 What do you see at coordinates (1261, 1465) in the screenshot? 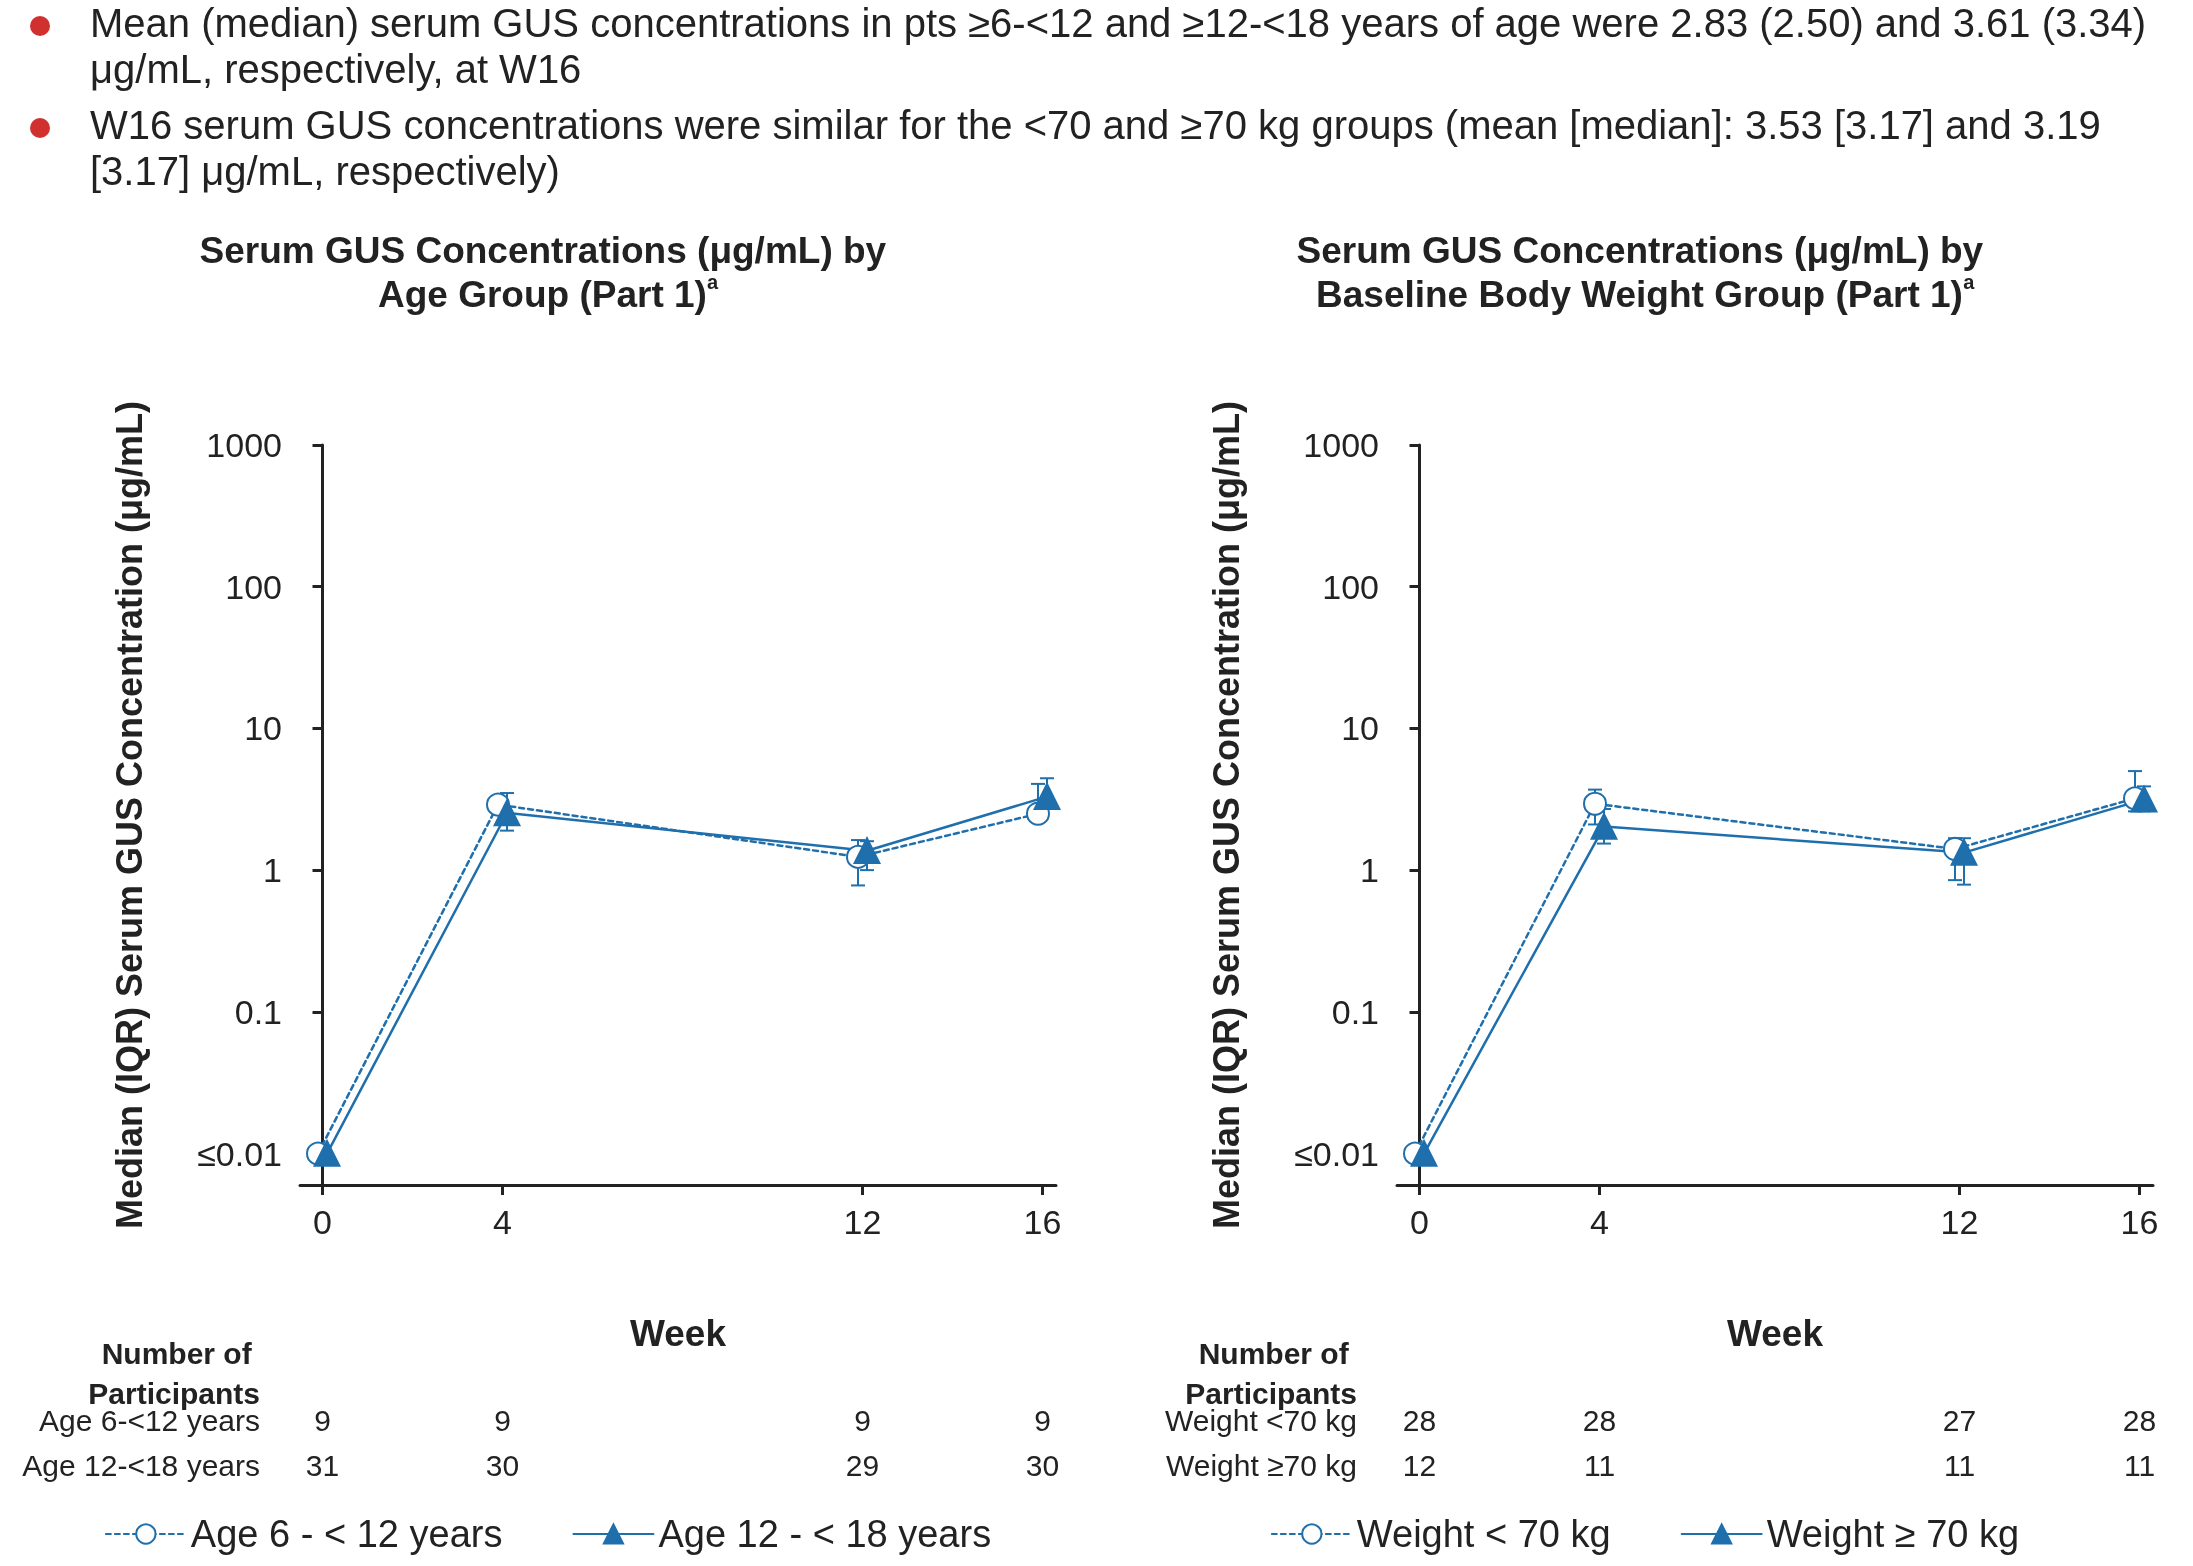
I see `text: Weight ≥70 kg` at bounding box center [1261, 1465].